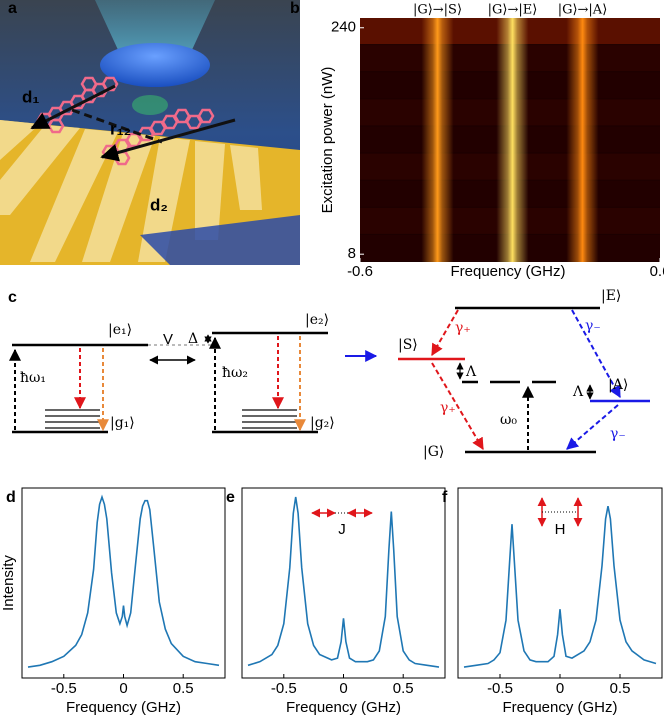  I want to click on panel-label: f, so click(445, 497).